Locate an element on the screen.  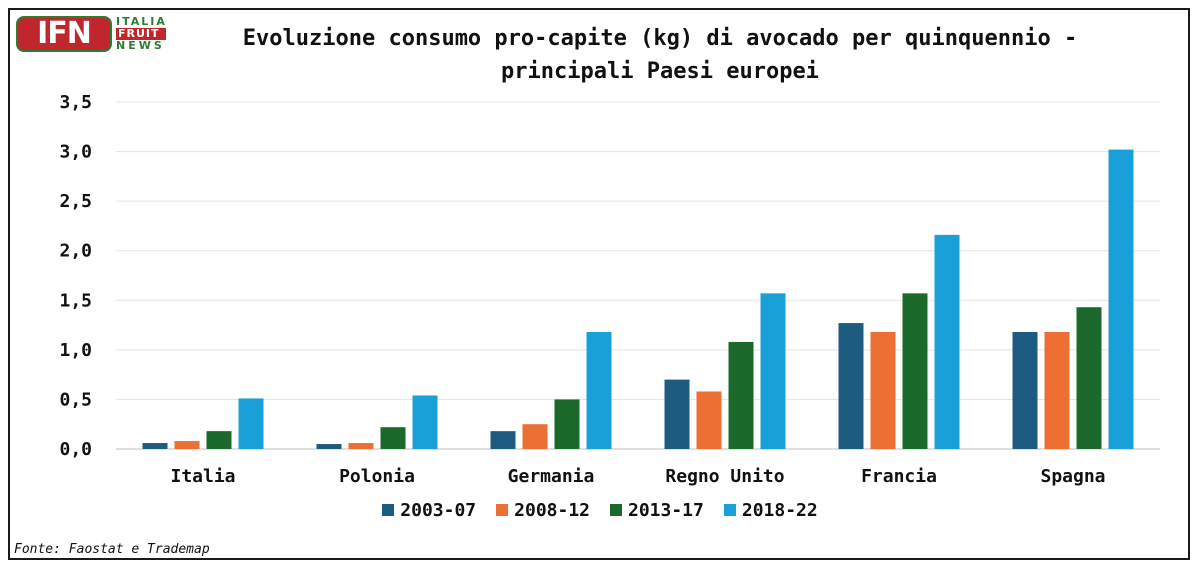
chart-title-line2: principali Paesi europei is located at coordinates (660, 71).